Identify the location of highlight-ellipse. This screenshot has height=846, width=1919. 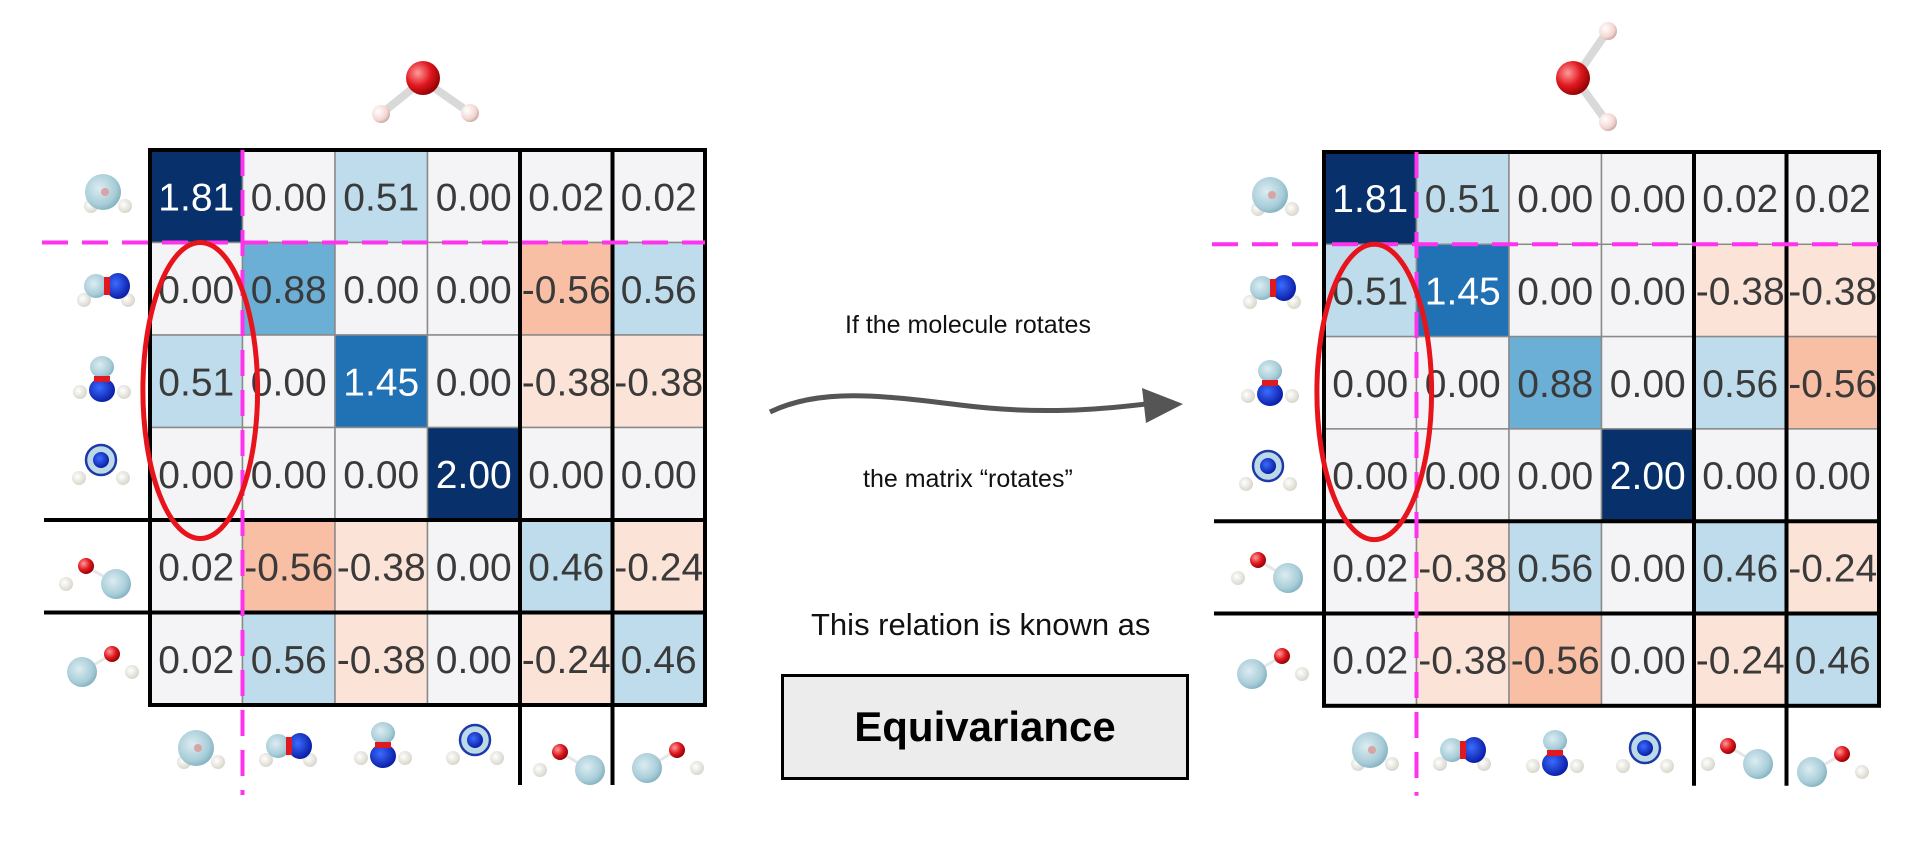
(200, 390).